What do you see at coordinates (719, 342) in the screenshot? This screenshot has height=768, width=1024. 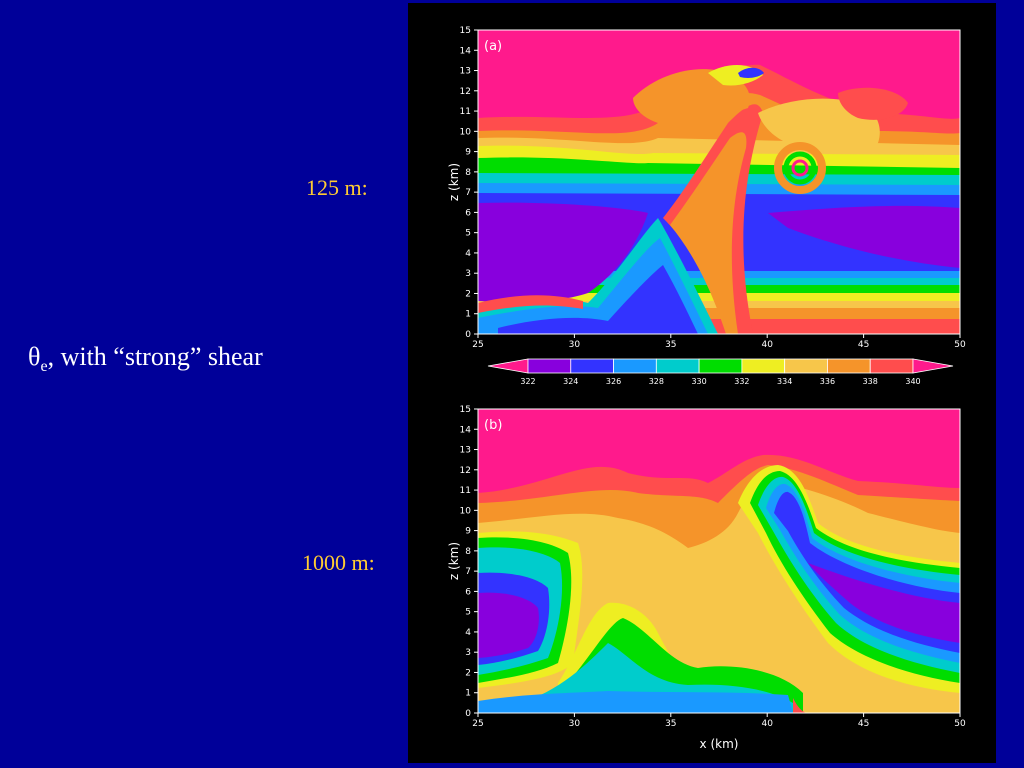 I see `panel-a-xticks: 25 30 35 40 45 50` at bounding box center [719, 342].